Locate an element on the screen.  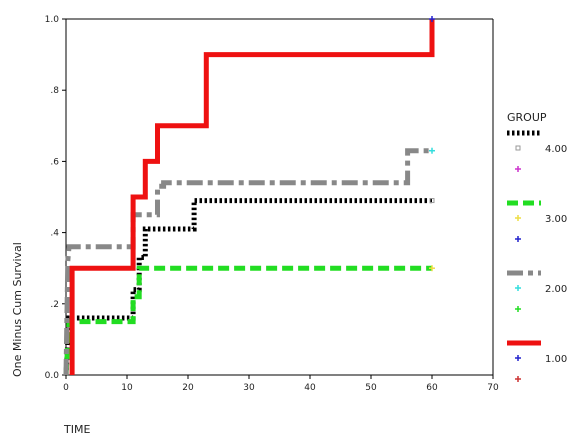
y-tick-label: .4 is located at coordinates (54, 234).